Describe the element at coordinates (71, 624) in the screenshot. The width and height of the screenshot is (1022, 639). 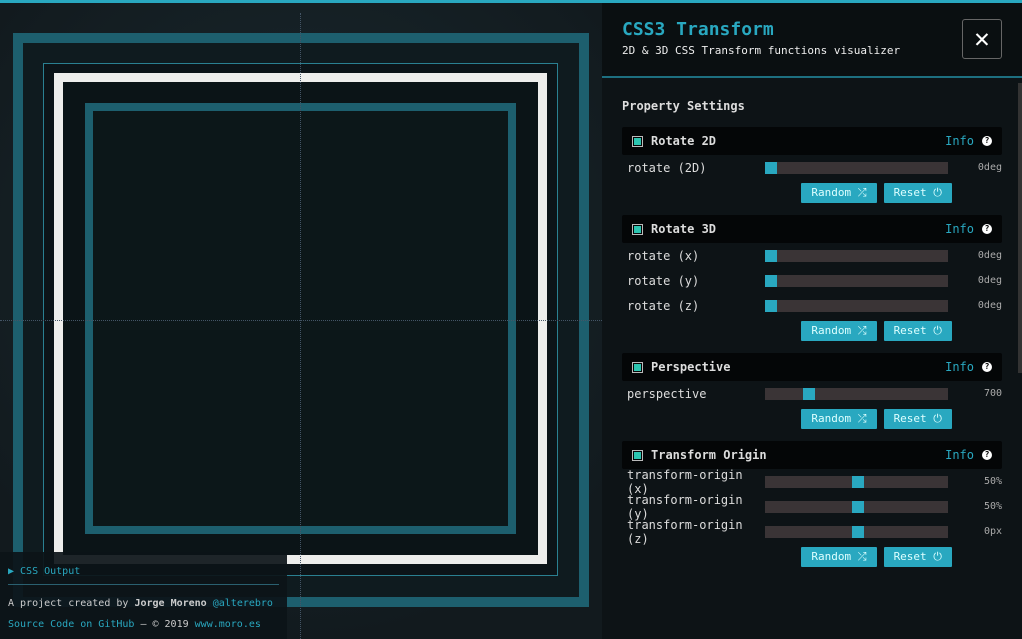
I see `source-link: Source Code on GitHub` at that location.